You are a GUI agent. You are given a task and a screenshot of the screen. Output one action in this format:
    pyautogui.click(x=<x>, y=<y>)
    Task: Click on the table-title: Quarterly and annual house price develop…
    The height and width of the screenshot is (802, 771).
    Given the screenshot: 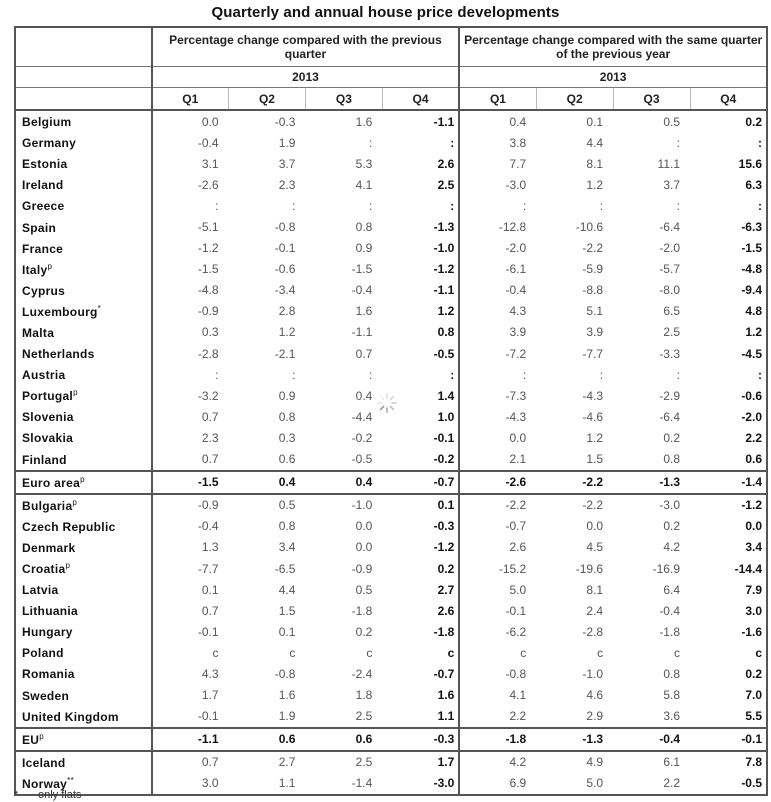 What is the action you would take?
    pyautogui.click(x=385, y=12)
    